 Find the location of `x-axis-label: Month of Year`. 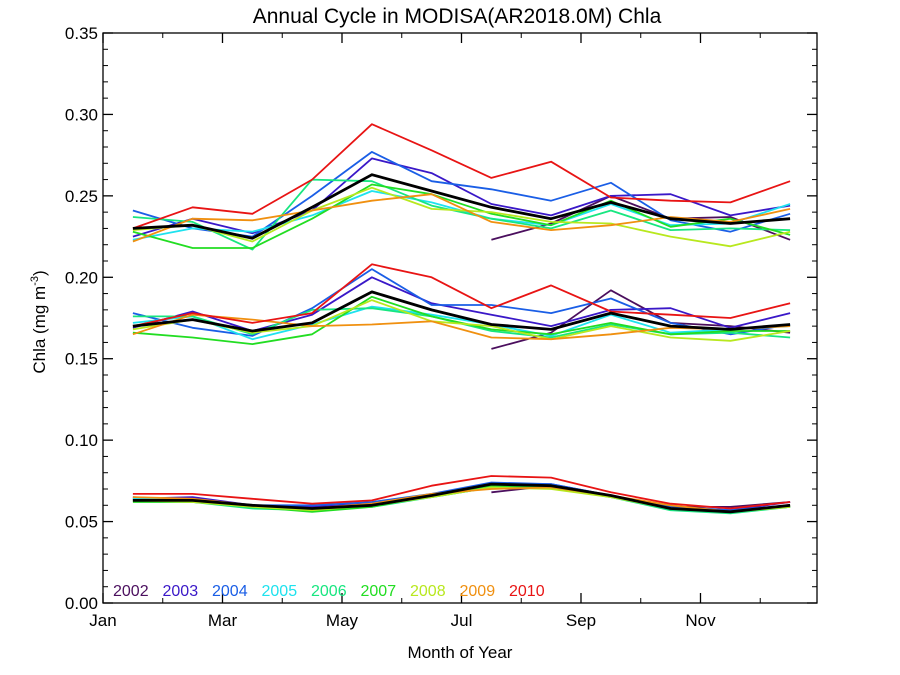

x-axis-label: Month of Year is located at coordinates (460, 652).